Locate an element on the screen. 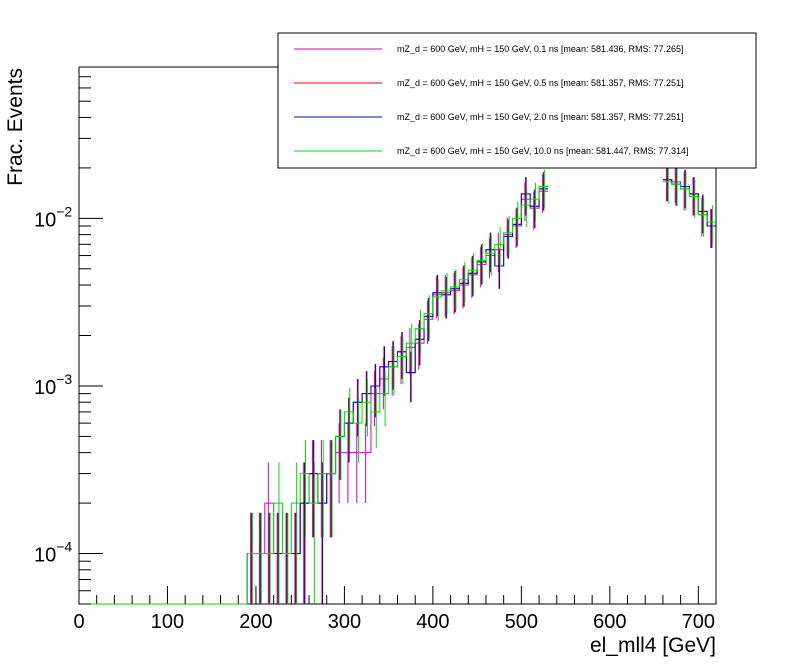 The width and height of the screenshot is (796, 672). x-tick-label: 0 is located at coordinates (78, 622).